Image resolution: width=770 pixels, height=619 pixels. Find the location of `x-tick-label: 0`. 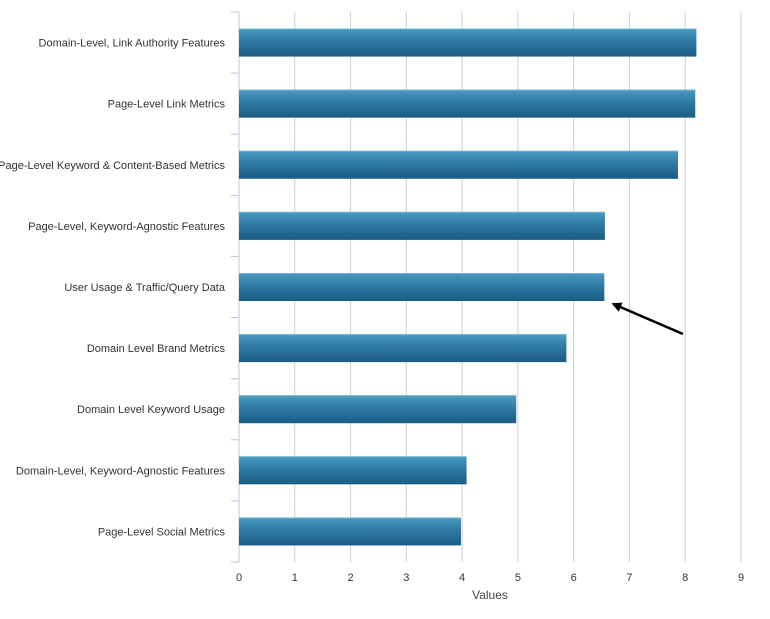

x-tick-label: 0 is located at coordinates (239, 578).